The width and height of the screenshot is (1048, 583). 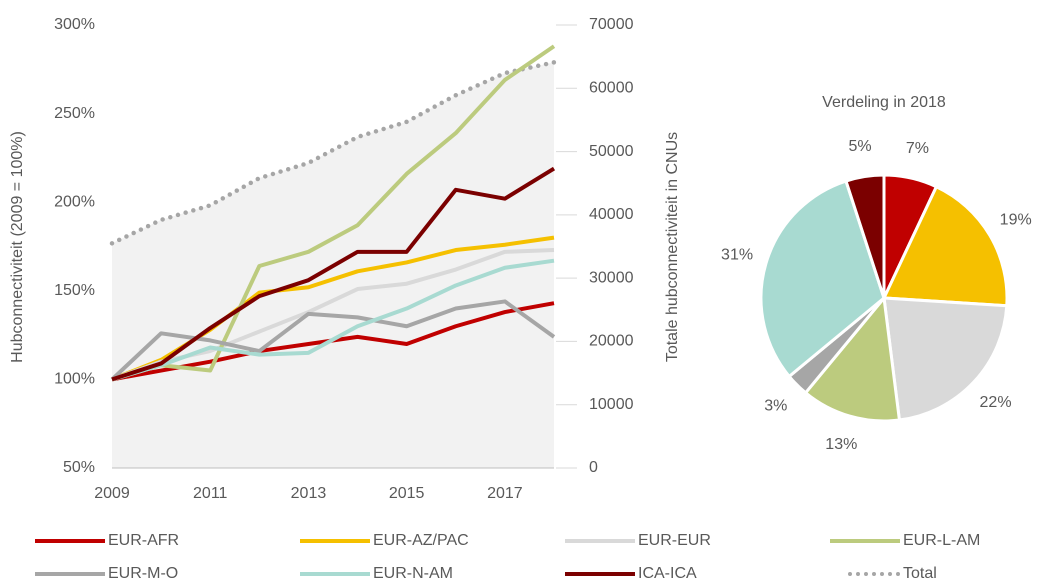 What do you see at coordinates (74, 113) in the screenshot?
I see `y-tick-label: 250%` at bounding box center [74, 113].